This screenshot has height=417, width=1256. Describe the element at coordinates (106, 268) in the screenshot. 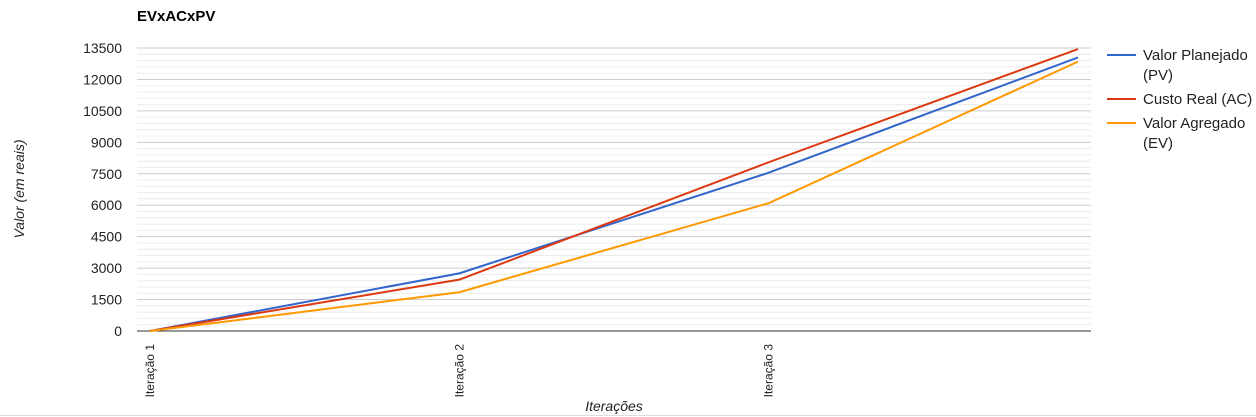

I see `y-tick-label: 3000` at that location.